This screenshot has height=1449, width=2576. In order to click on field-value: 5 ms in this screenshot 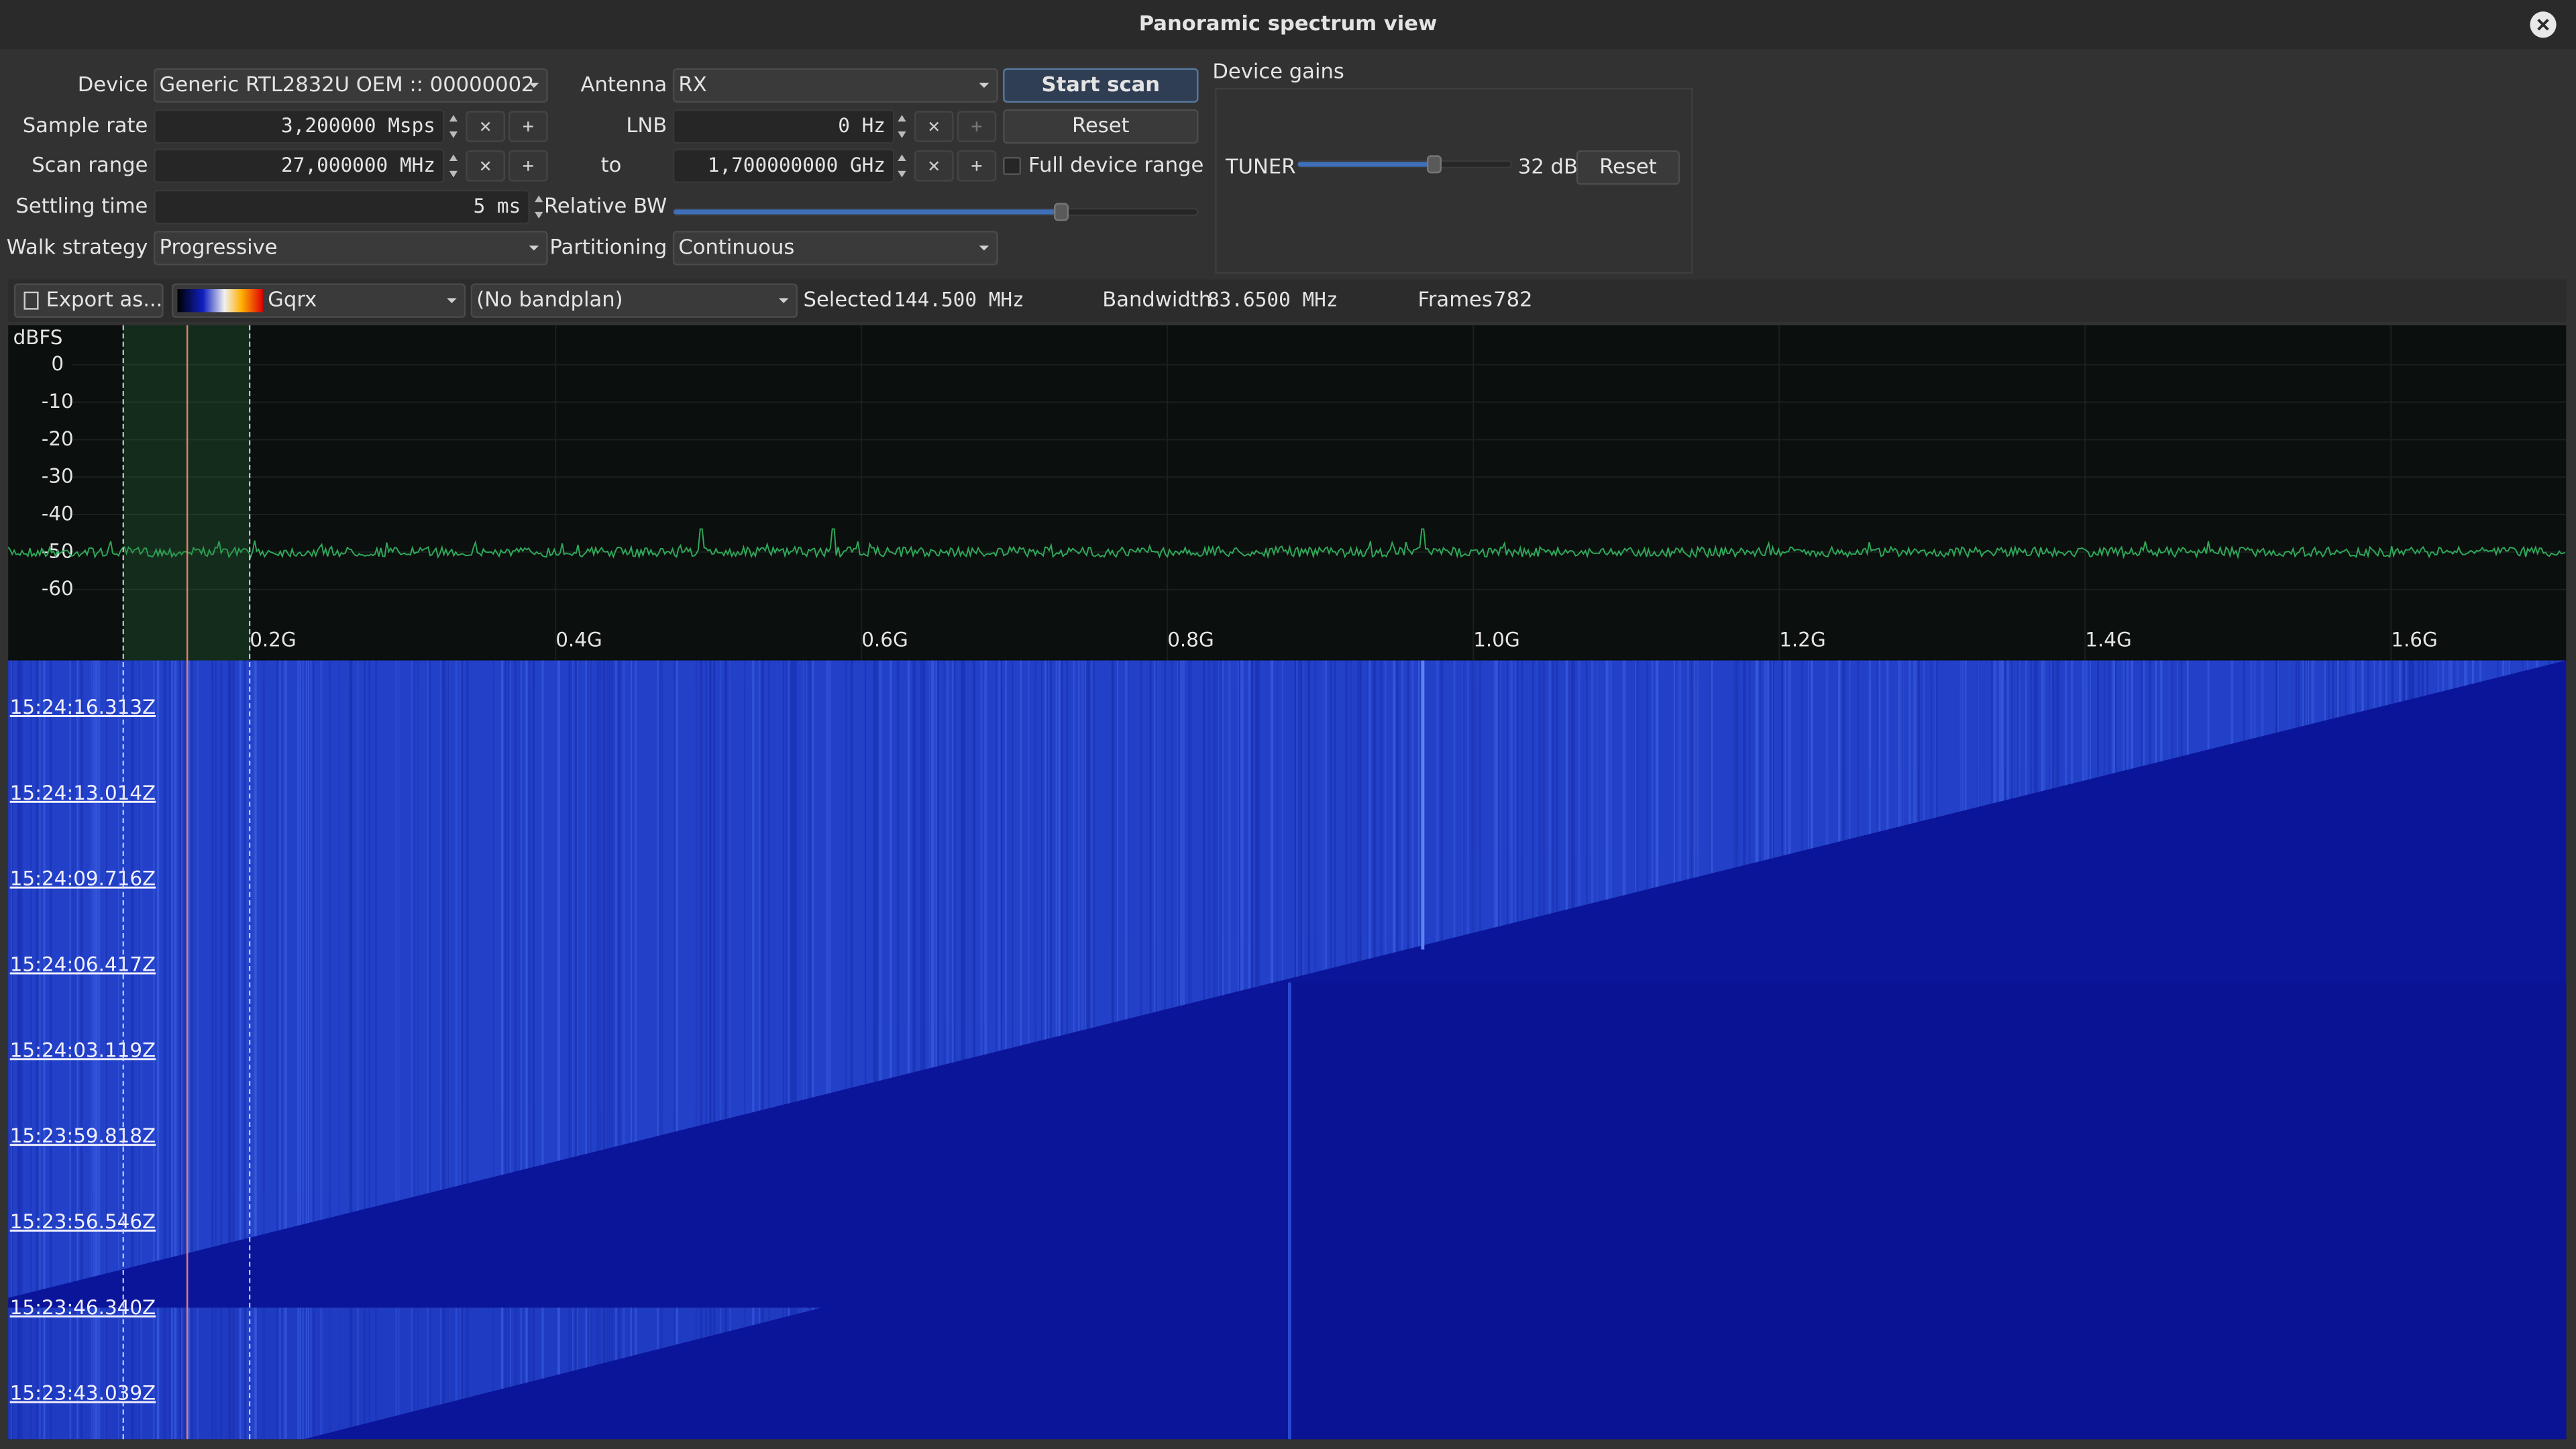, I will do `click(497, 206)`.